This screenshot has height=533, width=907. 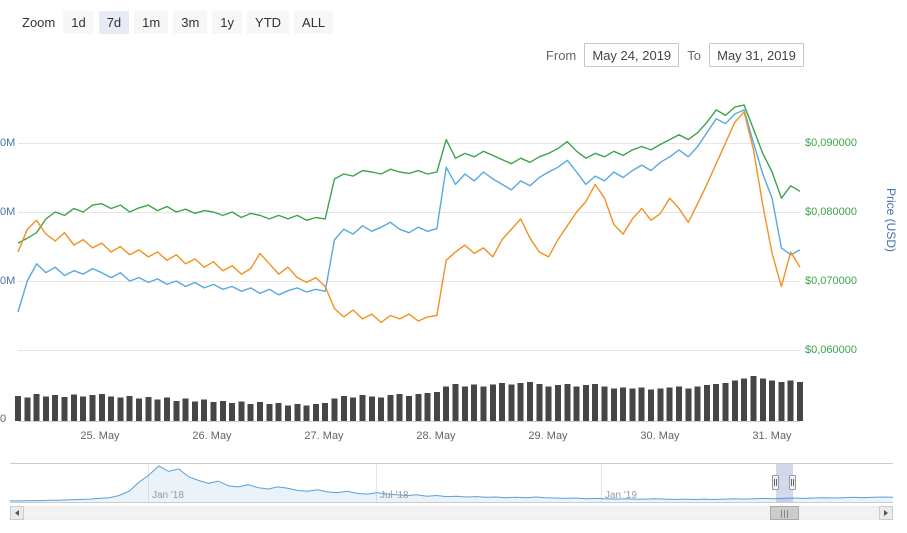 I want to click on to-label: To, so click(x=694, y=55).